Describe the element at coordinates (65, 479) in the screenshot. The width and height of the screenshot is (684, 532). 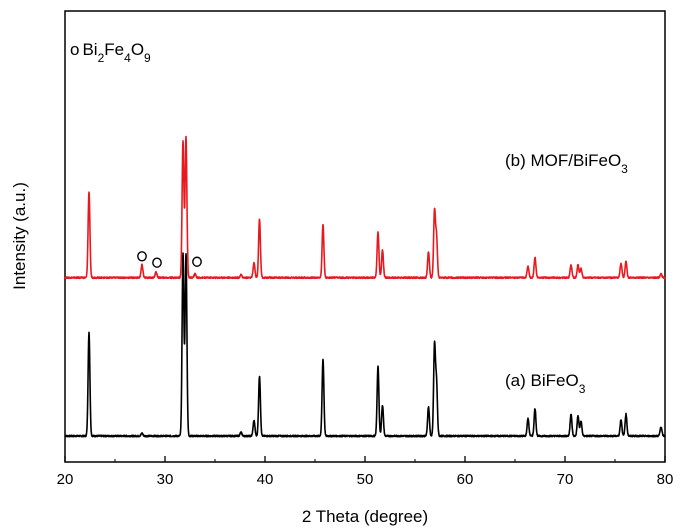
I see `x-tick-label: 20` at that location.